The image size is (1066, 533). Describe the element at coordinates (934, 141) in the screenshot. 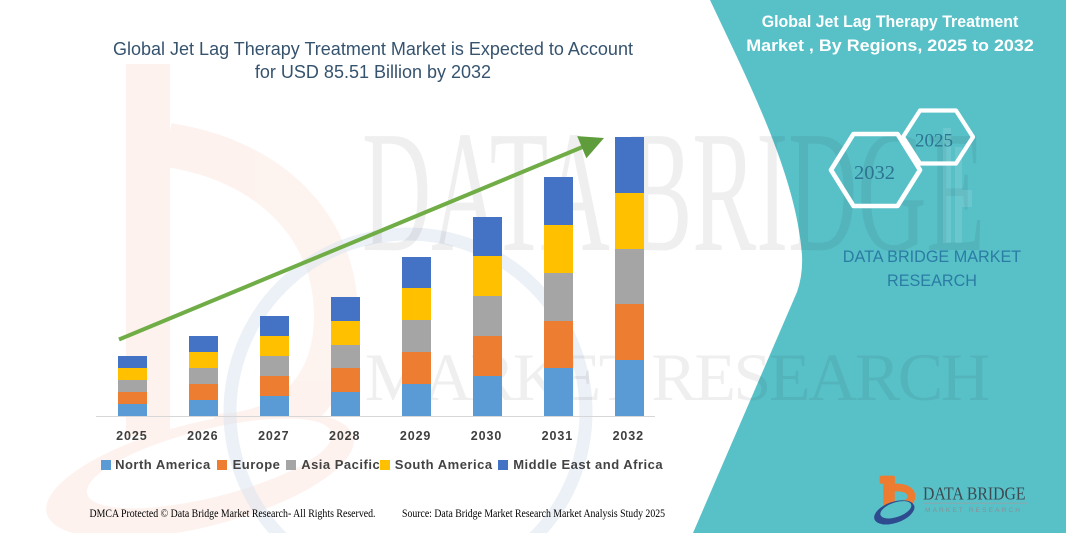

I see `svg-text: 2025` at that location.